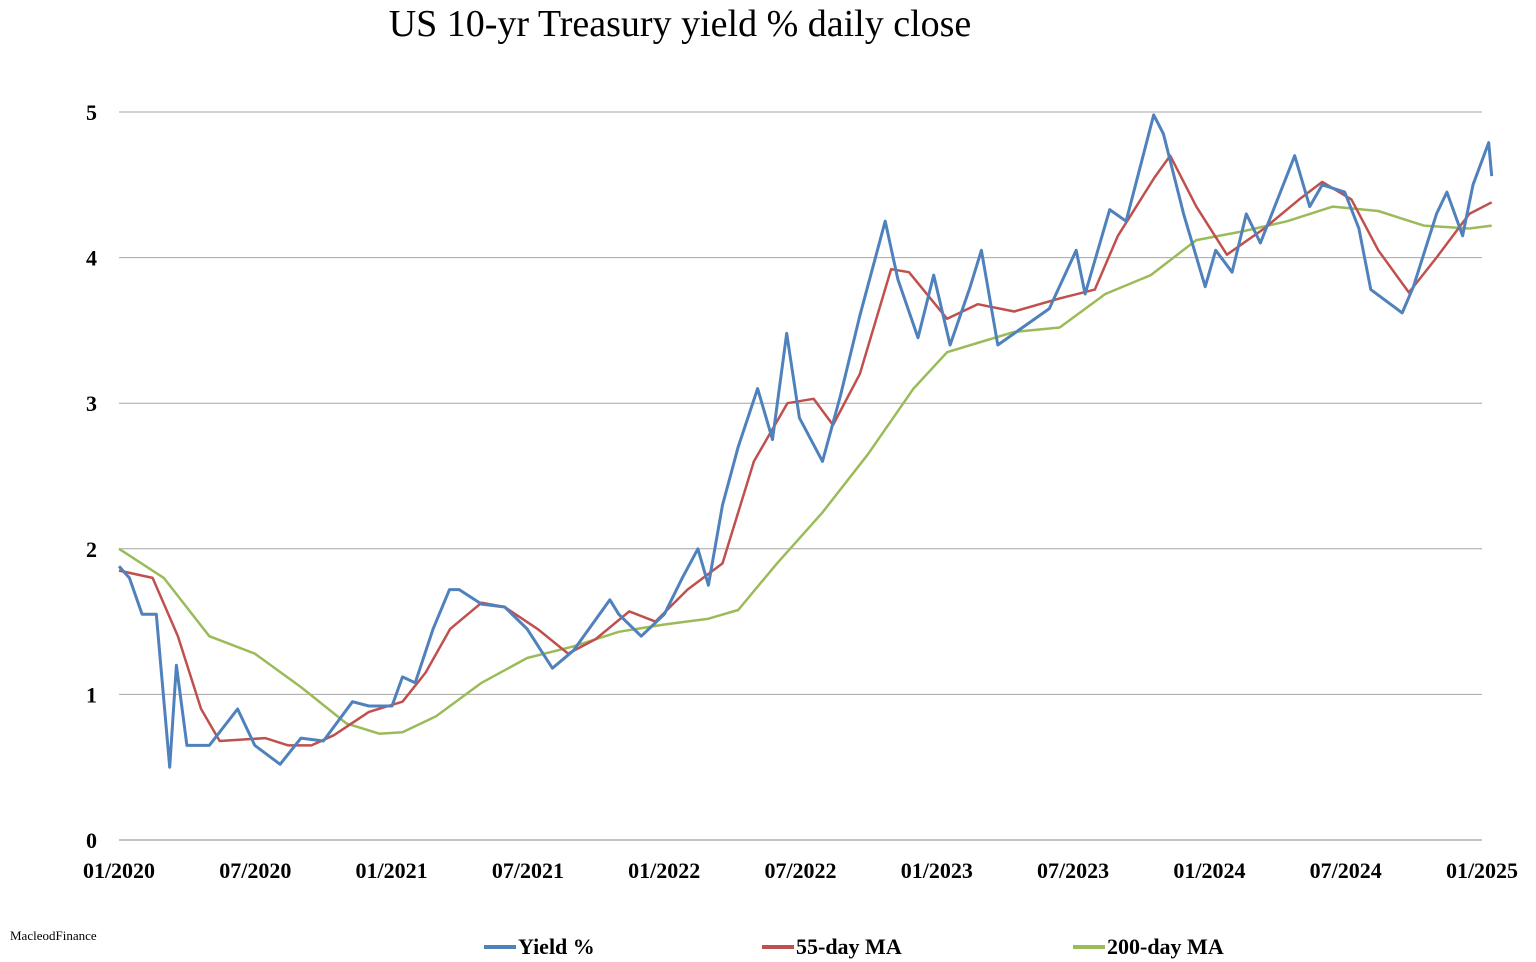  Describe the element at coordinates (53, 935) in the screenshot. I see `credit-watermark: MacleodFinance` at that location.